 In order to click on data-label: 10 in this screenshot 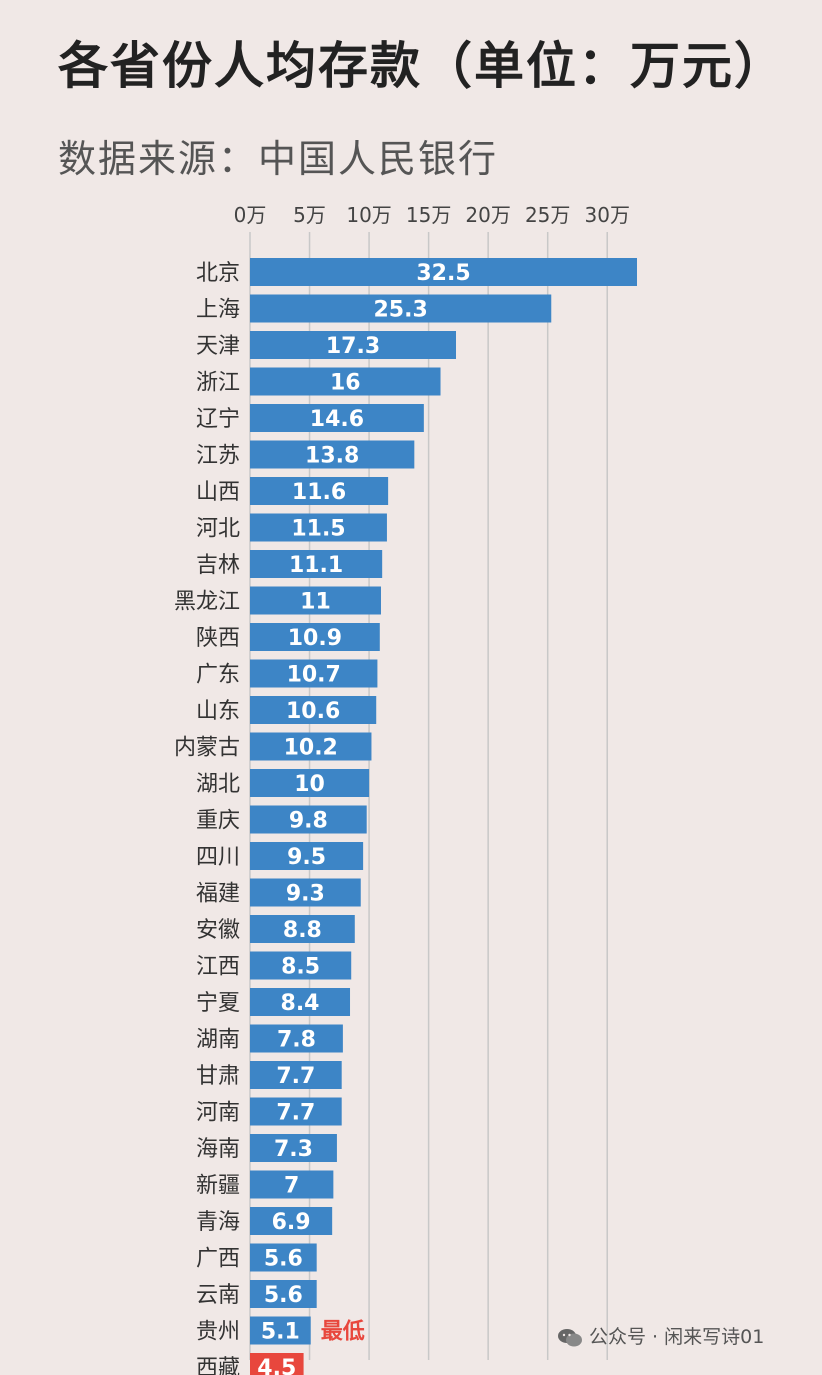, I will do `click(309, 784)`.